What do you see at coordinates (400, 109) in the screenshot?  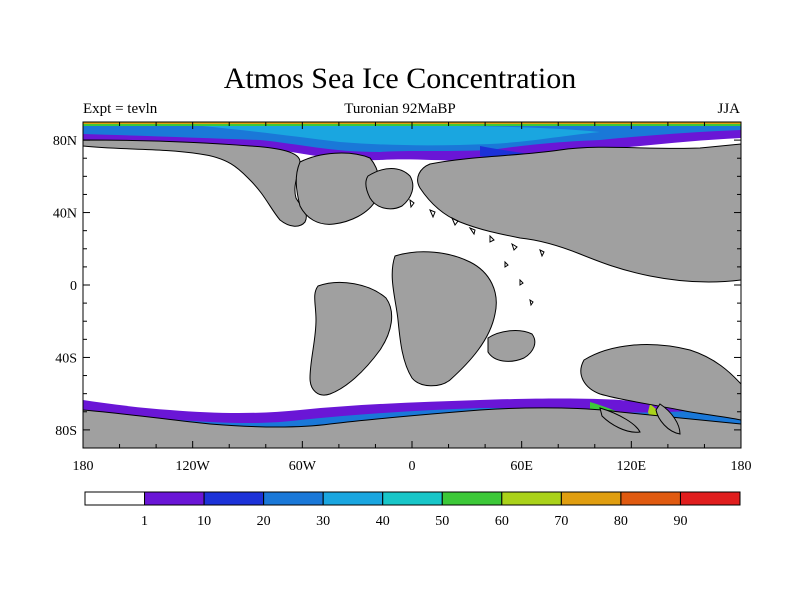 I see `period-label: Turonian 92MaBP` at bounding box center [400, 109].